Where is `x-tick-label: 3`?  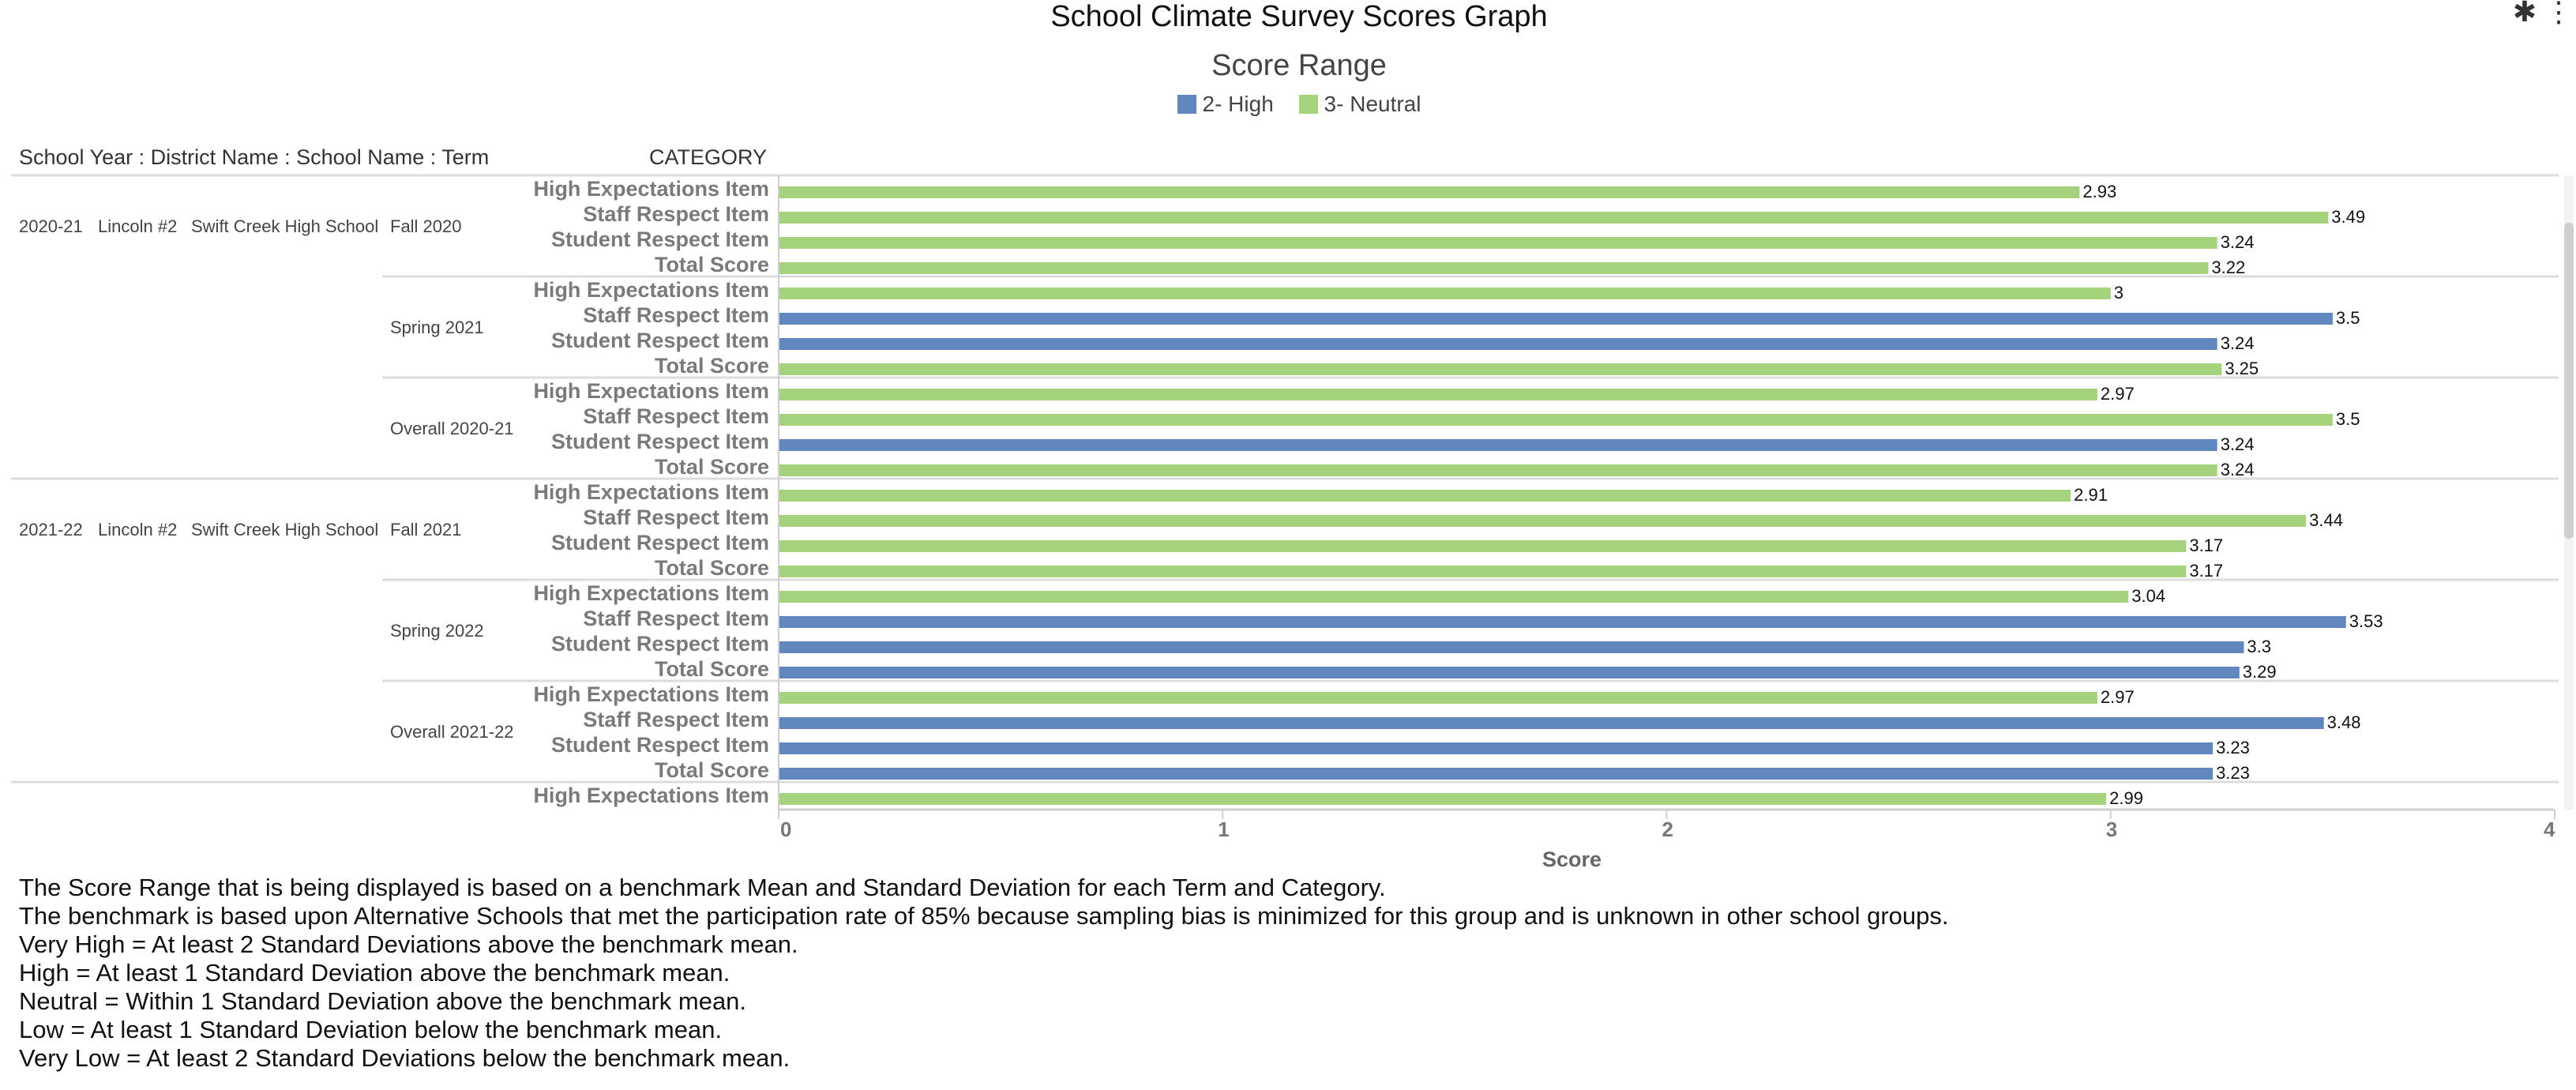 x-tick-label: 3 is located at coordinates (2111, 829).